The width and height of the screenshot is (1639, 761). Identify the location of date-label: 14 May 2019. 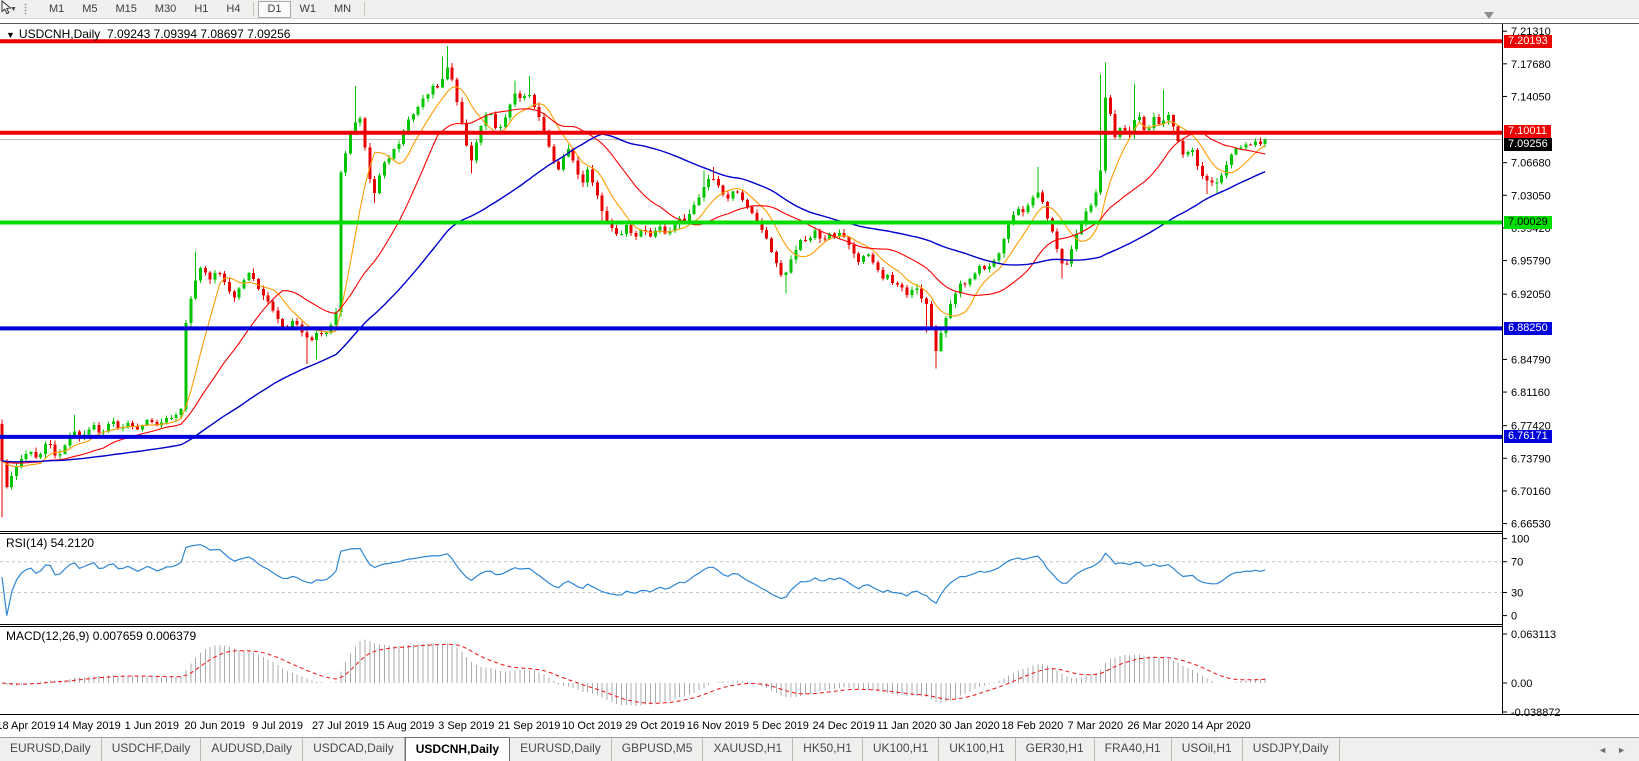
(89, 726).